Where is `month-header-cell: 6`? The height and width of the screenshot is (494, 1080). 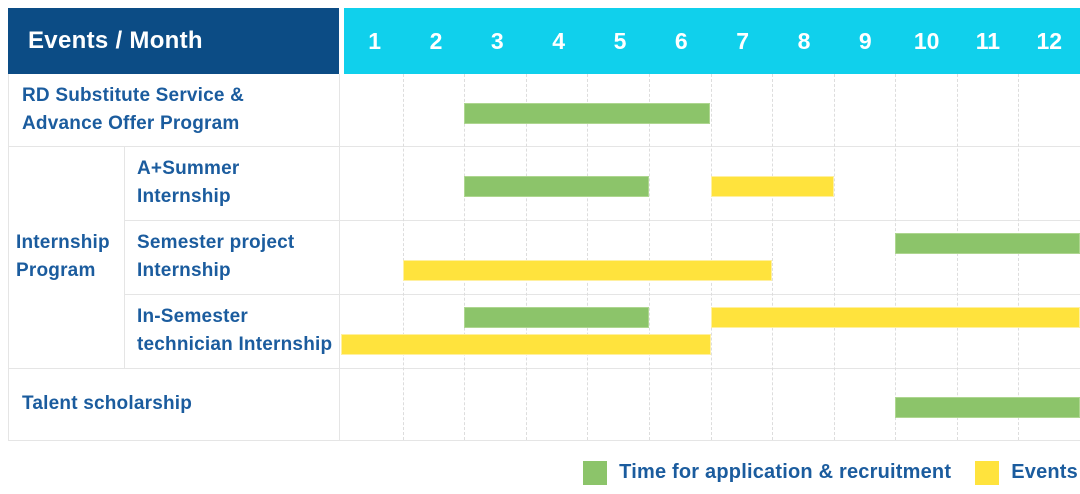 month-header-cell: 6 is located at coordinates (681, 40).